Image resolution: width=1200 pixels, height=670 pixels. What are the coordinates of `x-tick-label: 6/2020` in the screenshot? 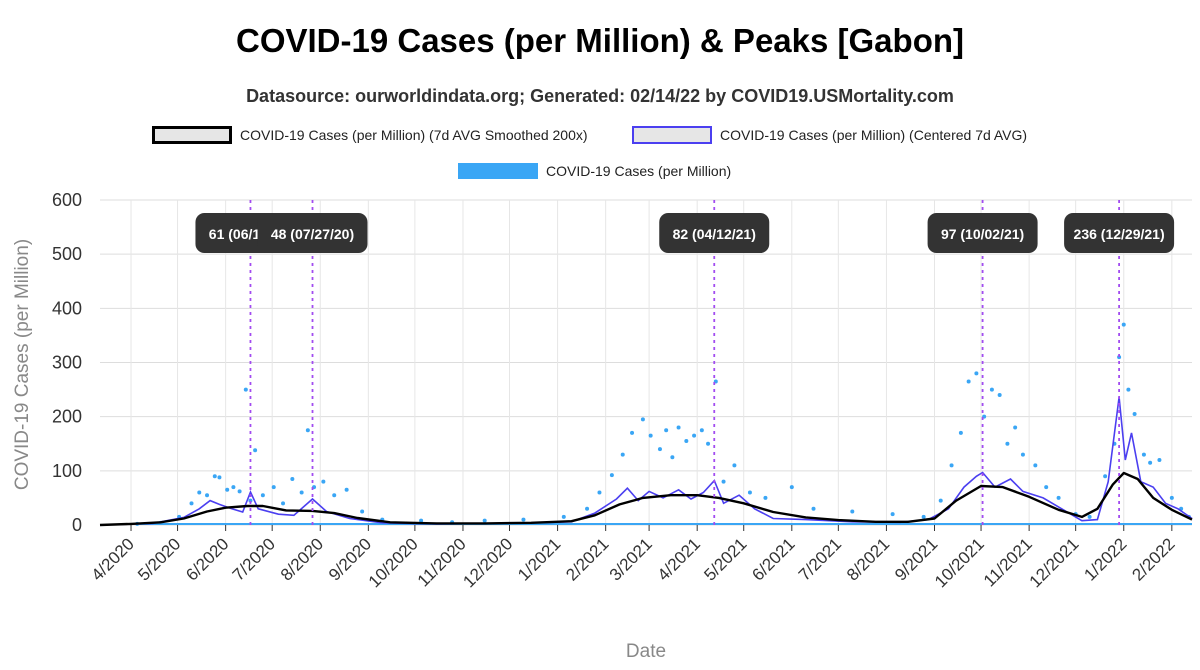 It's located at (207, 559).